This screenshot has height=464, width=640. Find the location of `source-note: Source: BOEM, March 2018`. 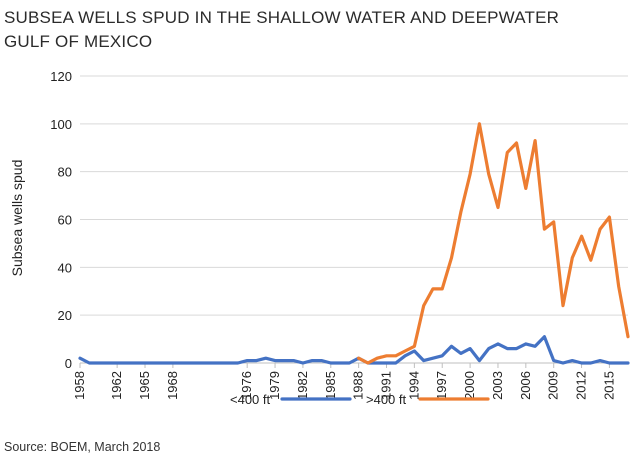

source-note: Source: BOEM, March 2018 is located at coordinates (82, 447).